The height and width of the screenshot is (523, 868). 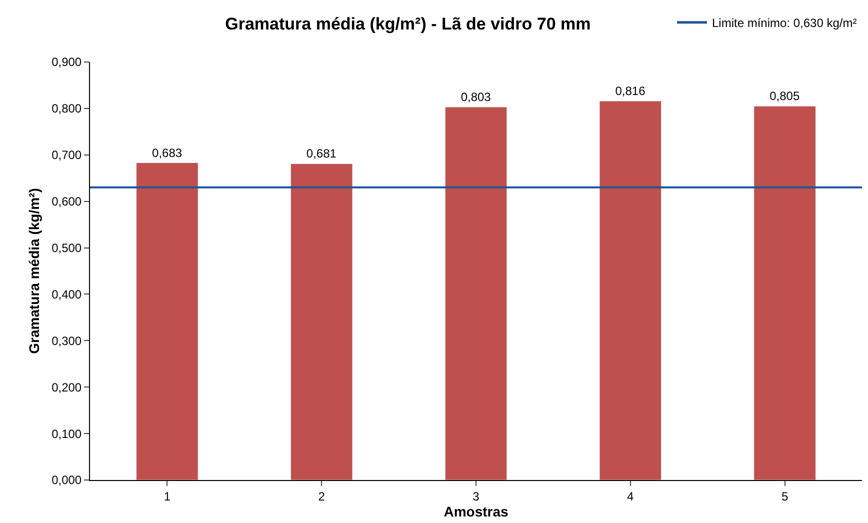 I want to click on y-tick-label: 0,800, so click(x=67, y=109).